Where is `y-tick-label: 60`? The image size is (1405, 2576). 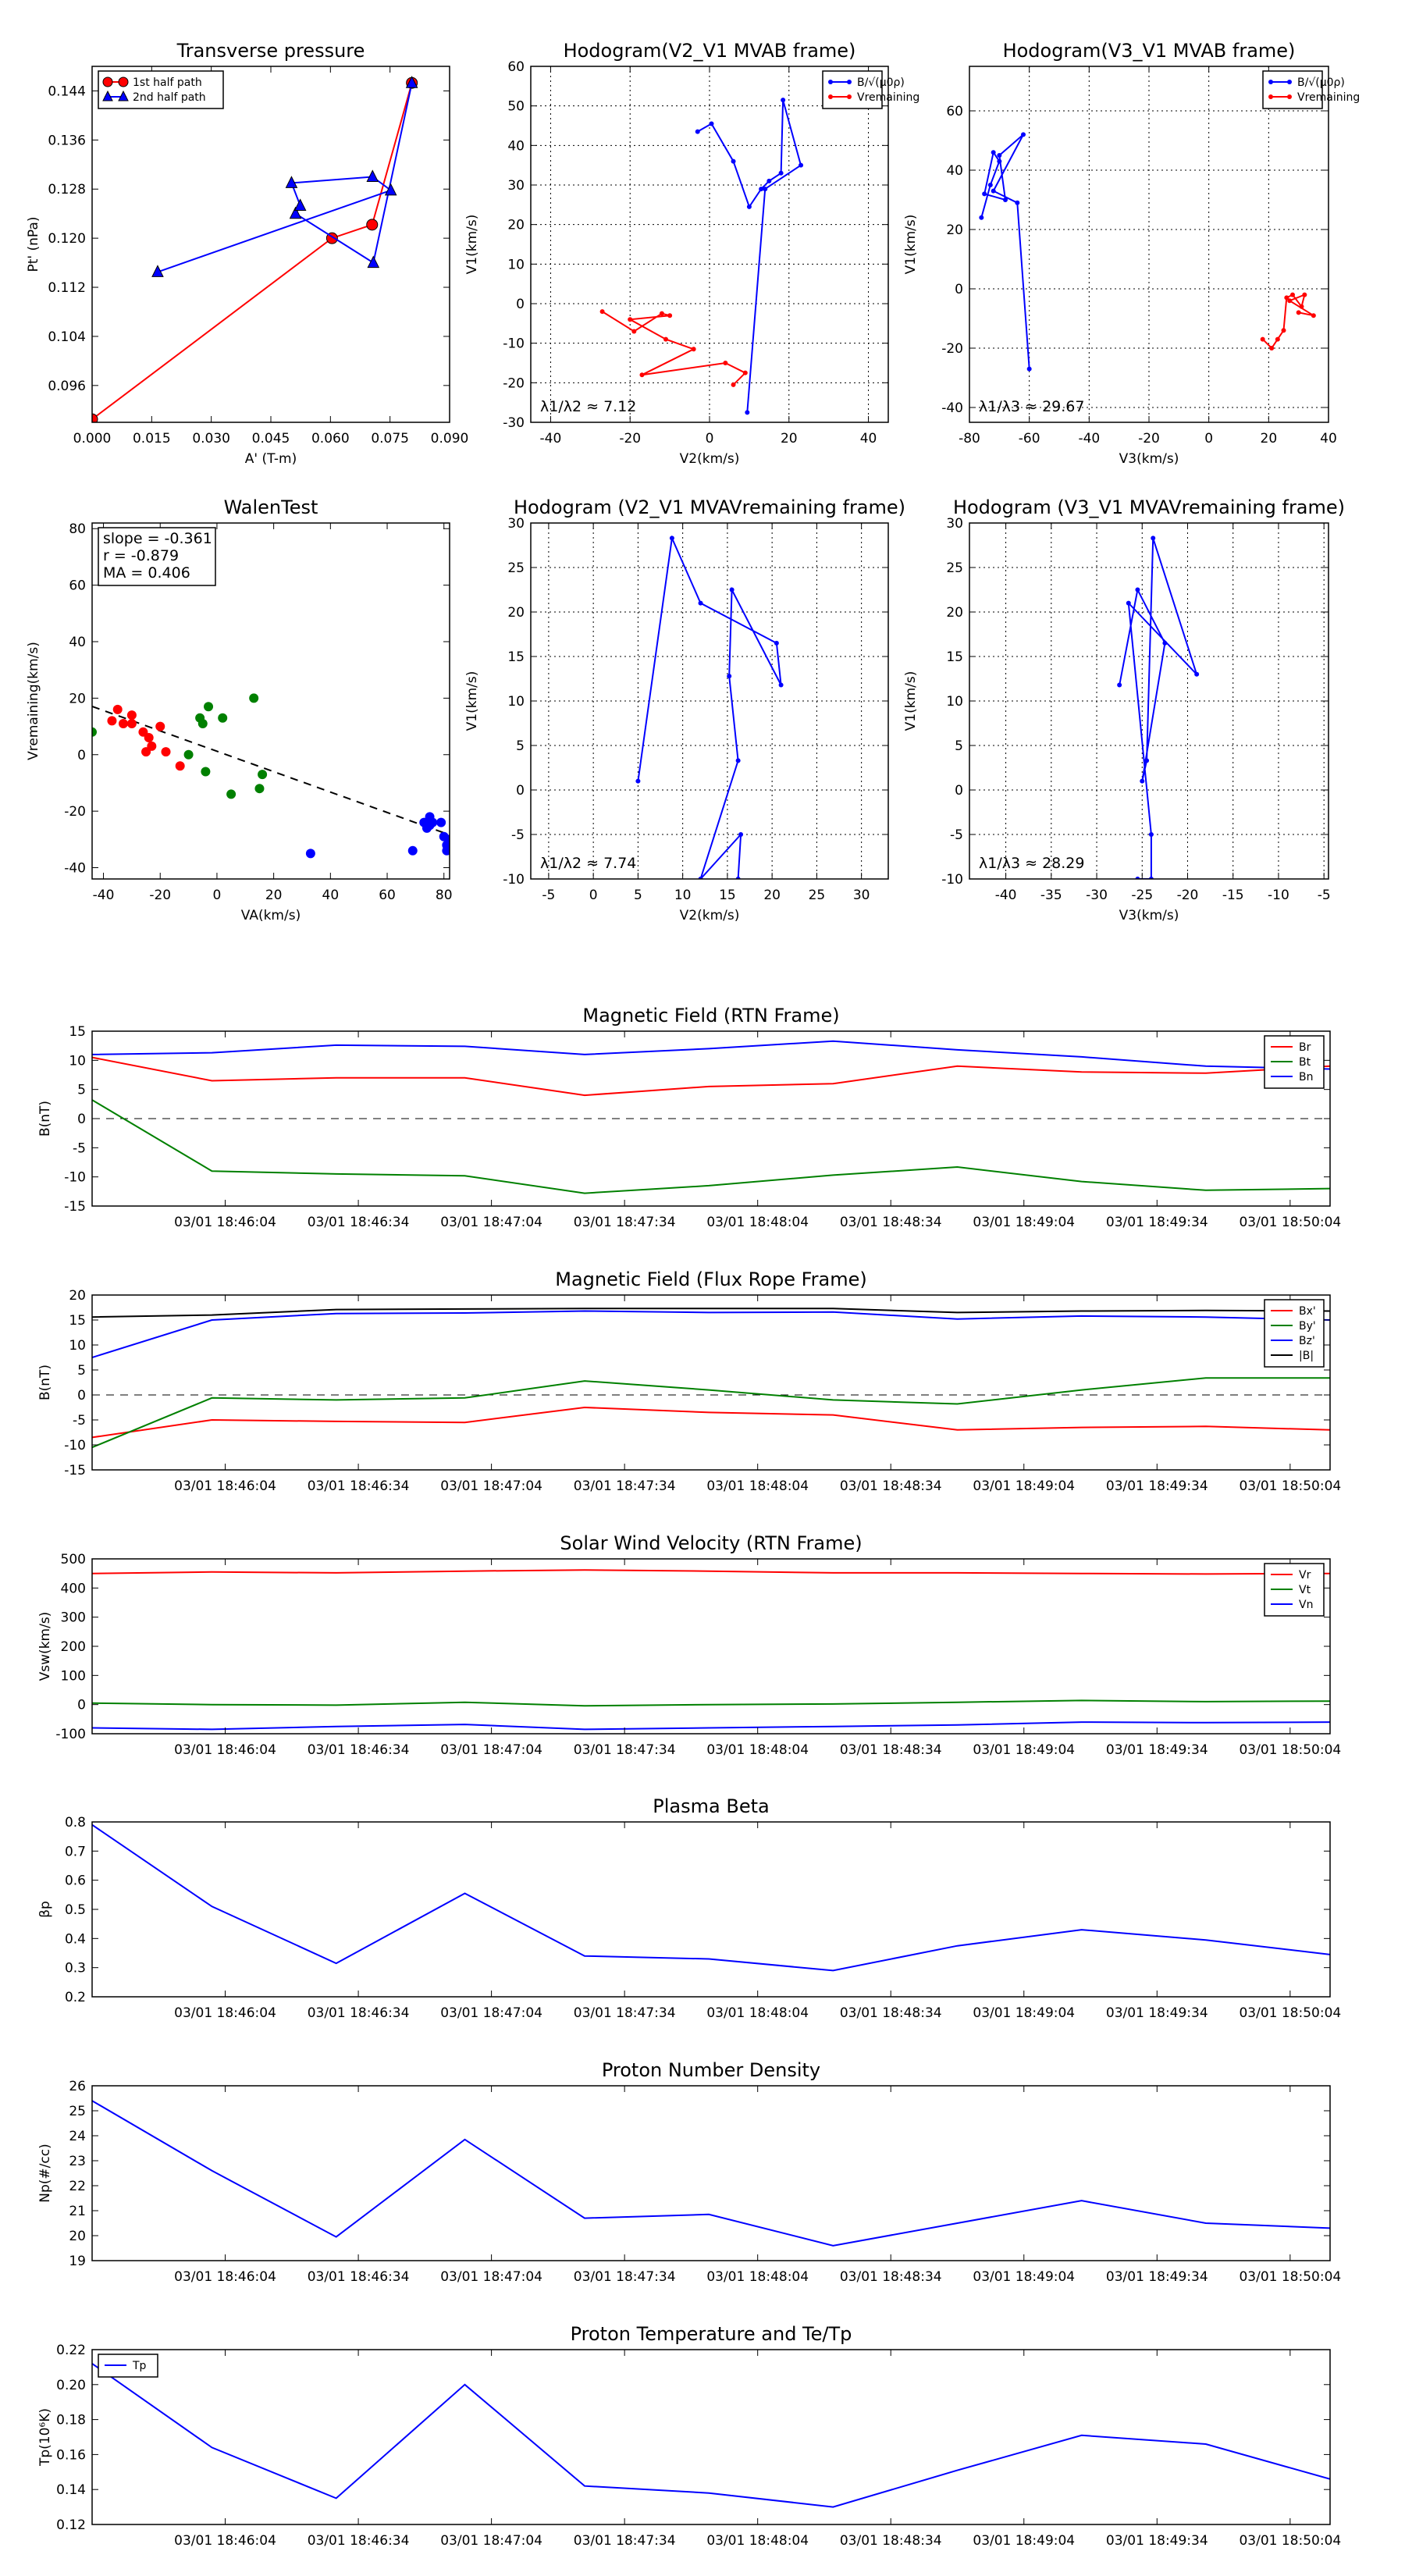 y-tick-label: 60 is located at coordinates (516, 67).